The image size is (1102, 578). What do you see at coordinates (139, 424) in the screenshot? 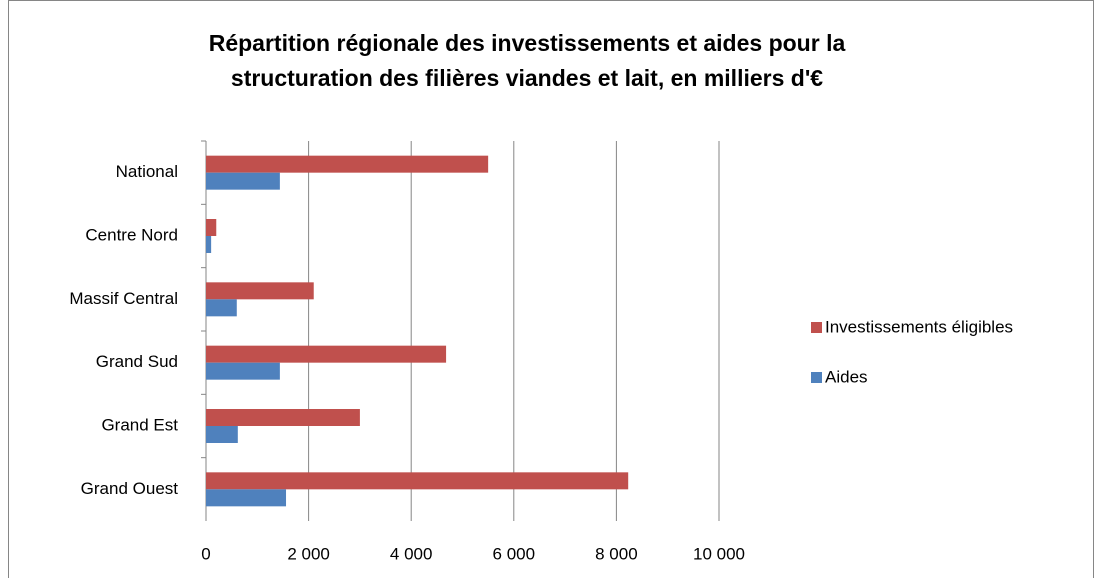
I see `y-tick-label: Grand Est` at bounding box center [139, 424].